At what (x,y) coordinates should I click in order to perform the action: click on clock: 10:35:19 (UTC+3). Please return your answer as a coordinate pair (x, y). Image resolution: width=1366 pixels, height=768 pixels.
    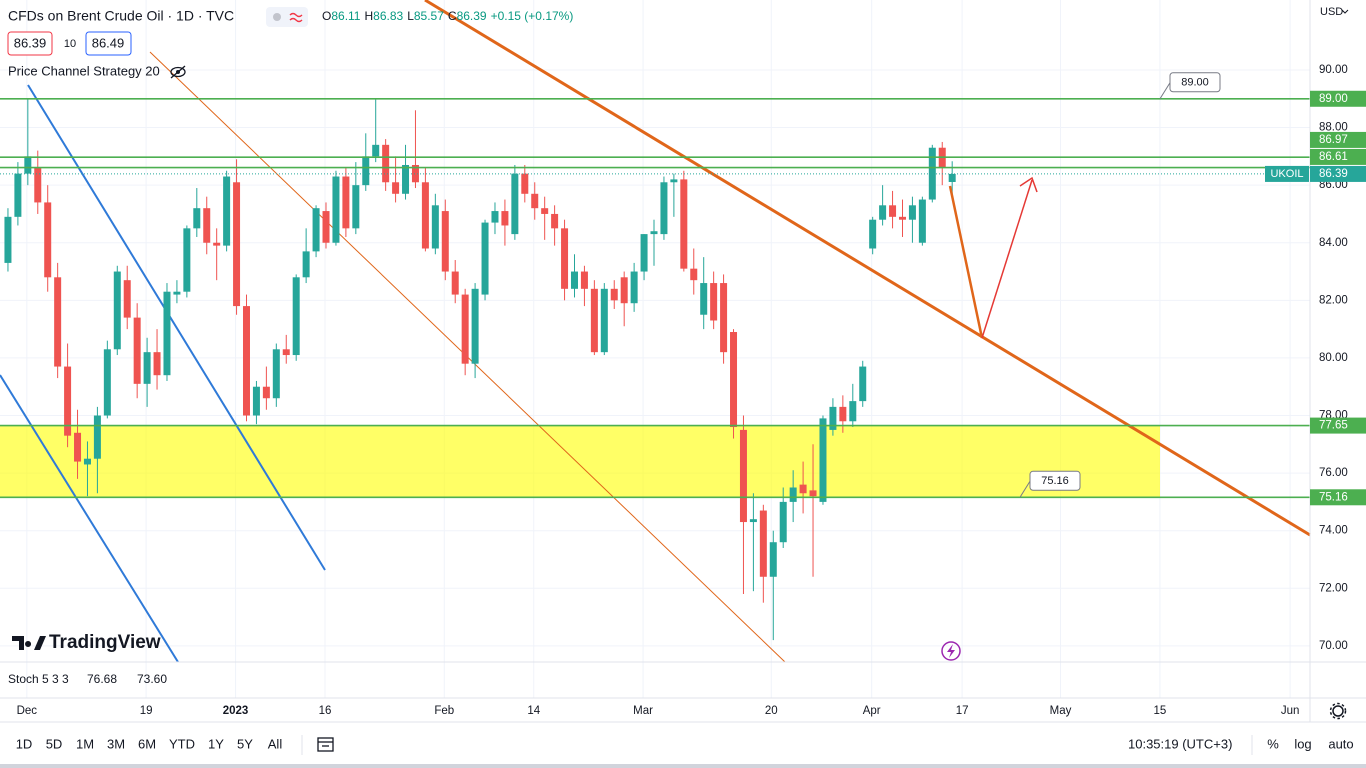
    Looking at the image, I should click on (1180, 743).